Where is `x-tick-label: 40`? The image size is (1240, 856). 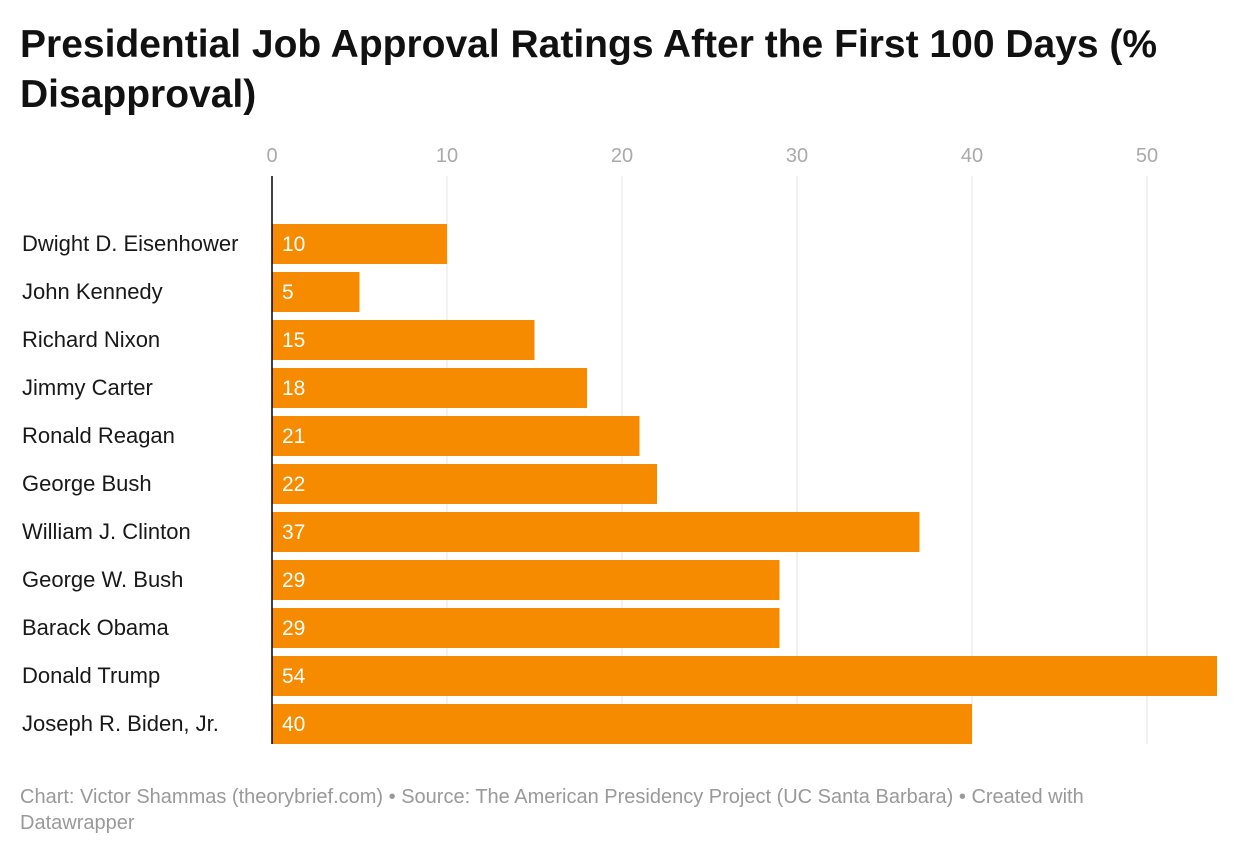 x-tick-label: 40 is located at coordinates (972, 156).